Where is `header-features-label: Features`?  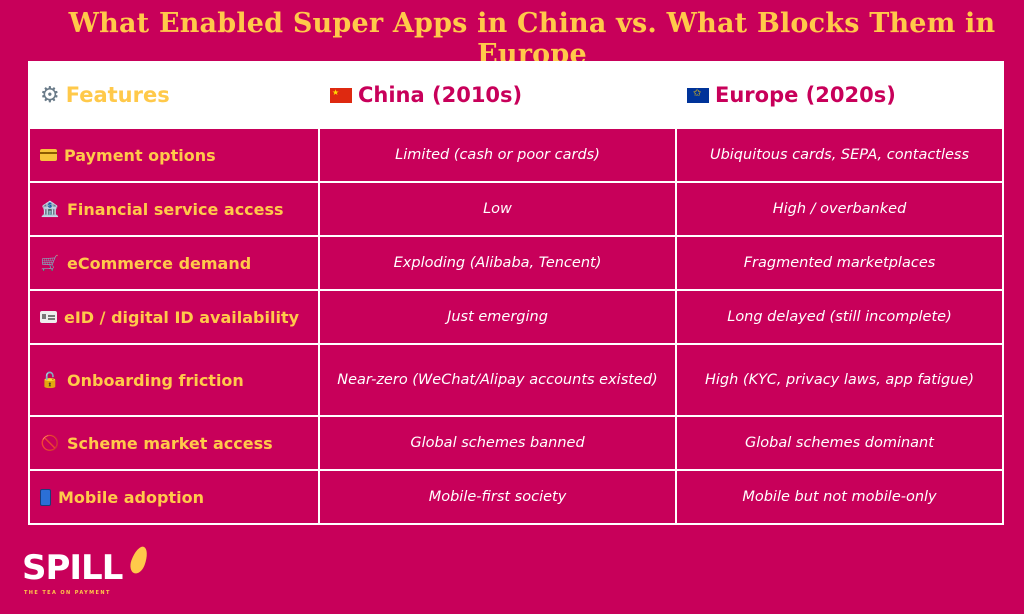
header-features-label: Features is located at coordinates (117, 95).